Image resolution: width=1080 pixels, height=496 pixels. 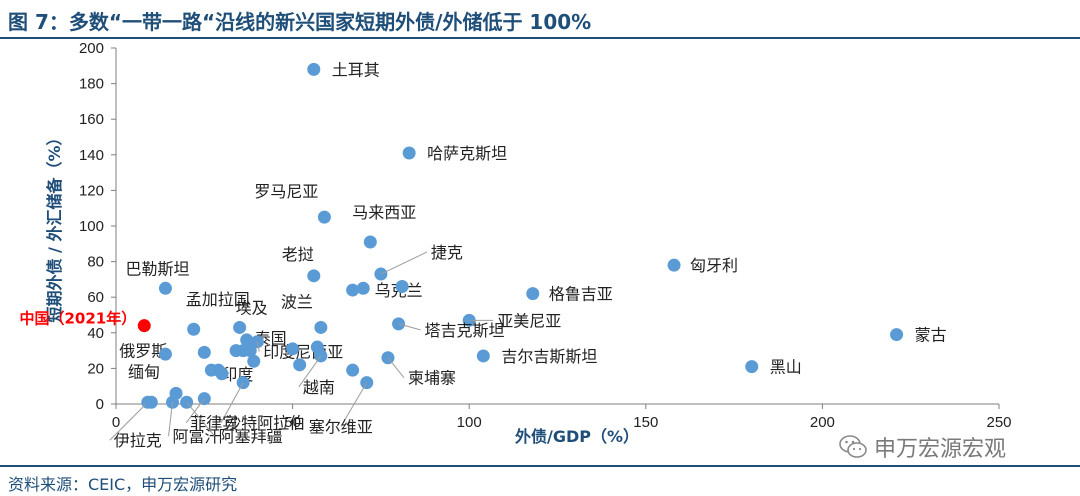 What do you see at coordinates (540, 38) in the screenshot?
I see `title-divider` at bounding box center [540, 38].